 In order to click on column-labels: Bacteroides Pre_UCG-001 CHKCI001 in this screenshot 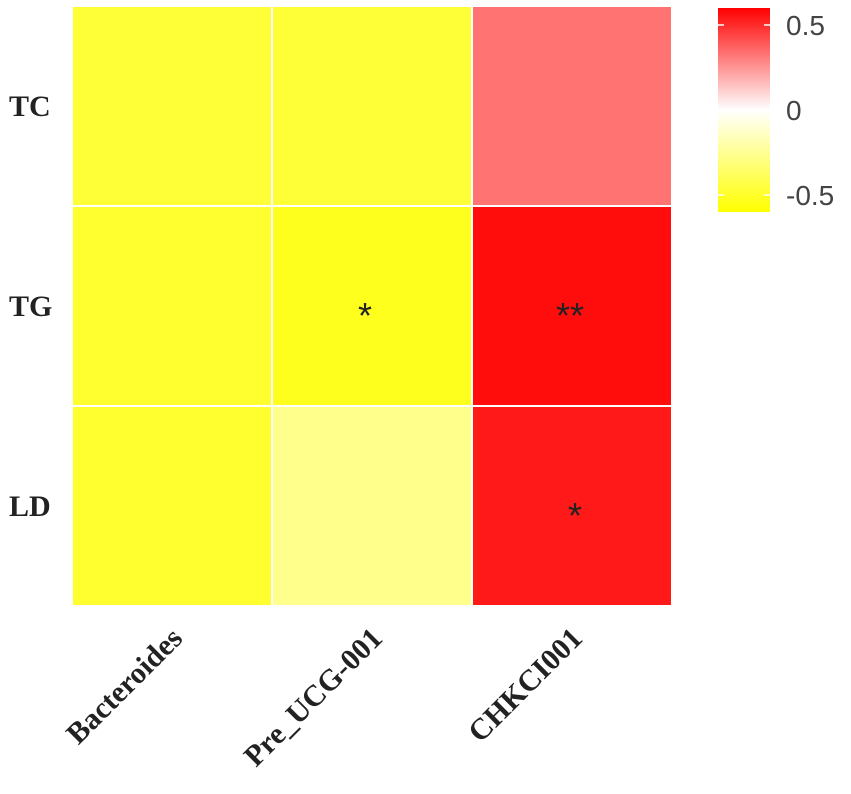, I will do `click(324, 697)`.